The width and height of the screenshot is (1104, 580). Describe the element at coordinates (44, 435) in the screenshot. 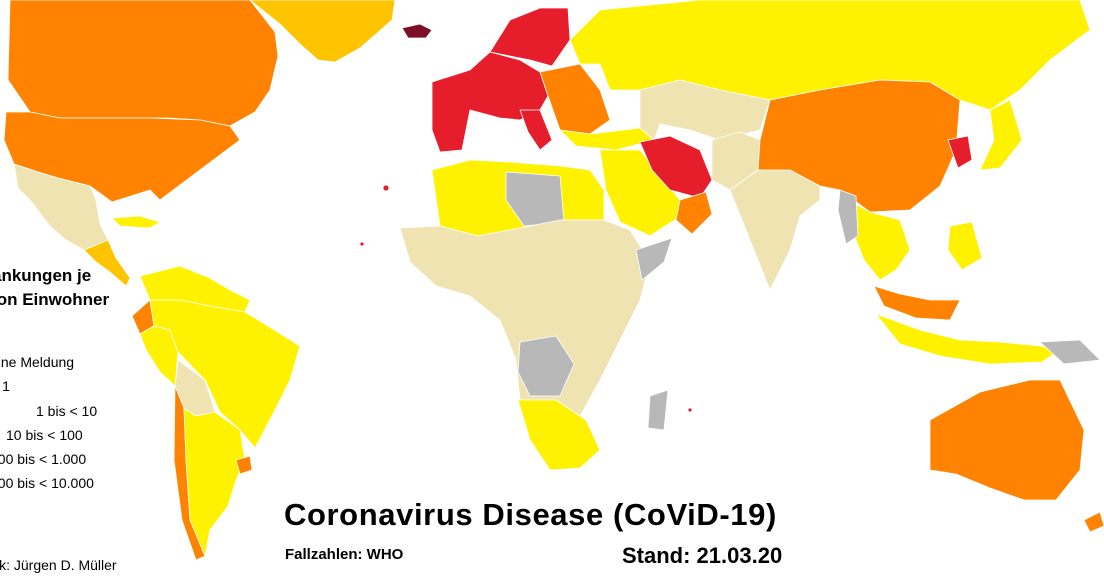

I see `legend-item-10-100: 10 bis < 100` at that location.